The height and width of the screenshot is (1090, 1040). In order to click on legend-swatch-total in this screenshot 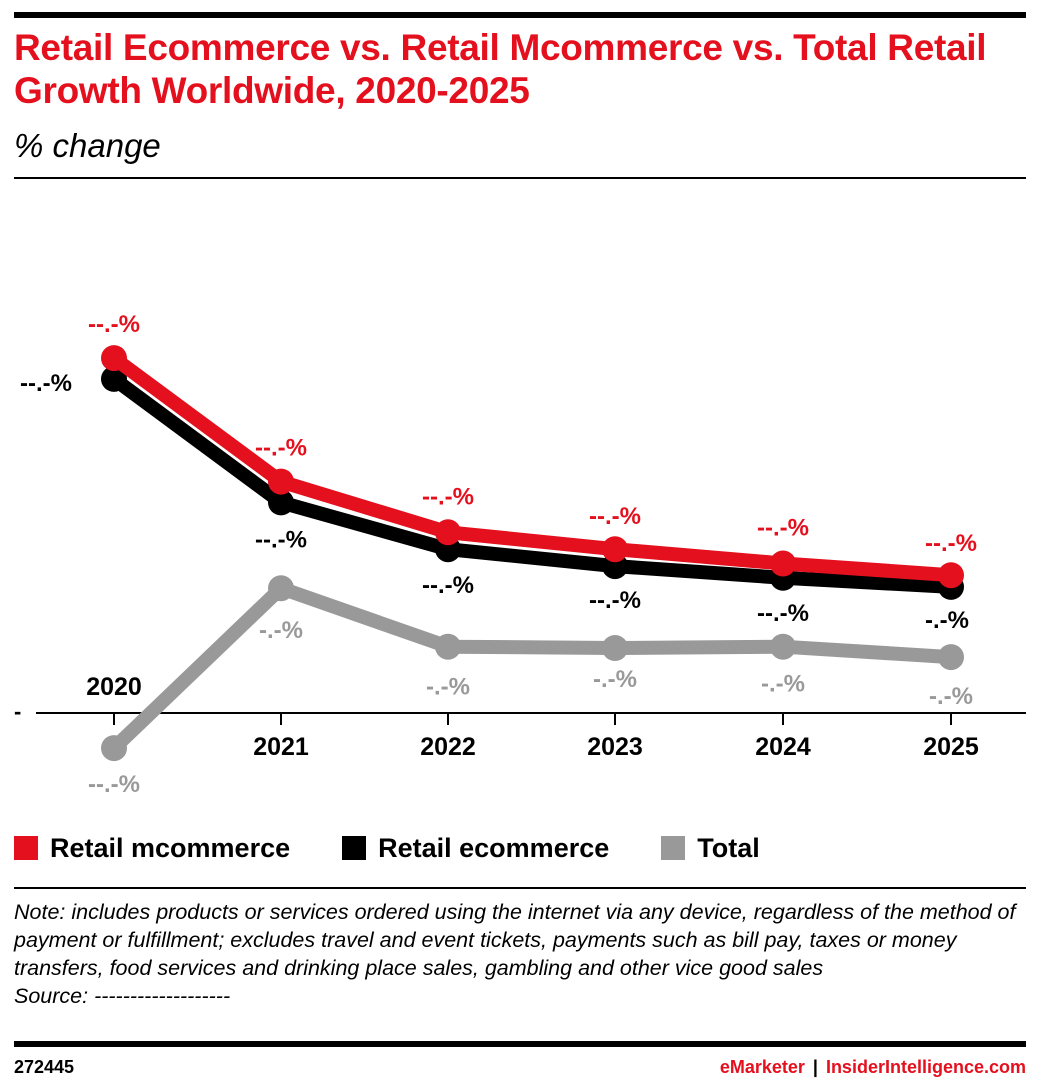, I will do `click(673, 848)`.